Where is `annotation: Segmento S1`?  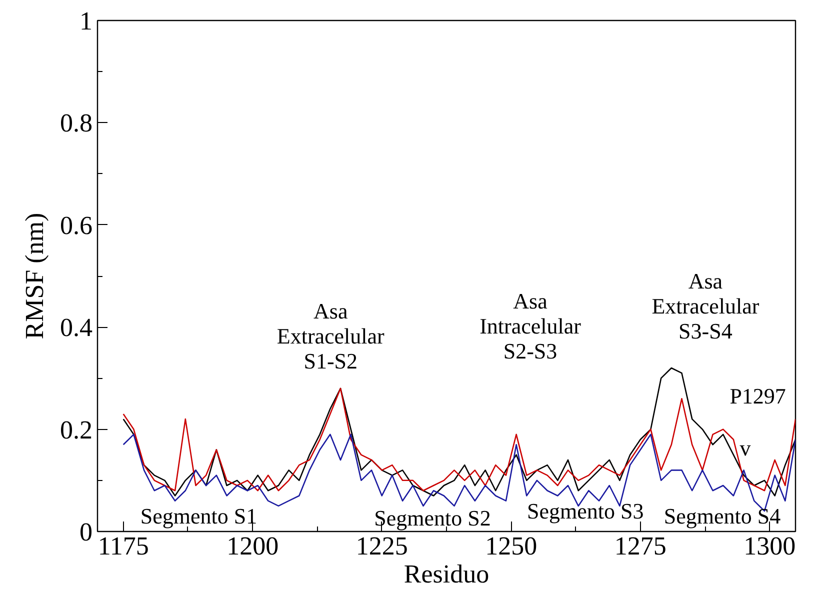 annotation: Segmento S1 is located at coordinates (199, 515).